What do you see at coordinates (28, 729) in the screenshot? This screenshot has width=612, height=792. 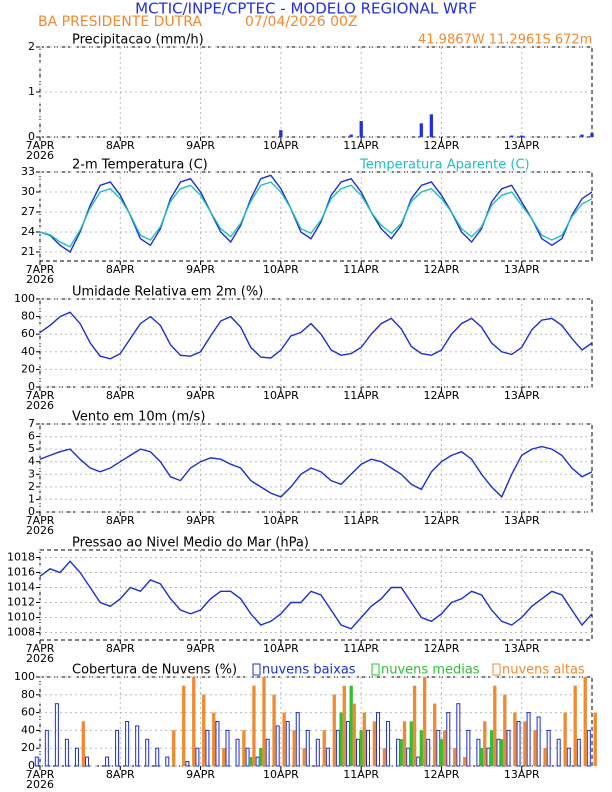 I see `y-tick-label: 40` at bounding box center [28, 729].